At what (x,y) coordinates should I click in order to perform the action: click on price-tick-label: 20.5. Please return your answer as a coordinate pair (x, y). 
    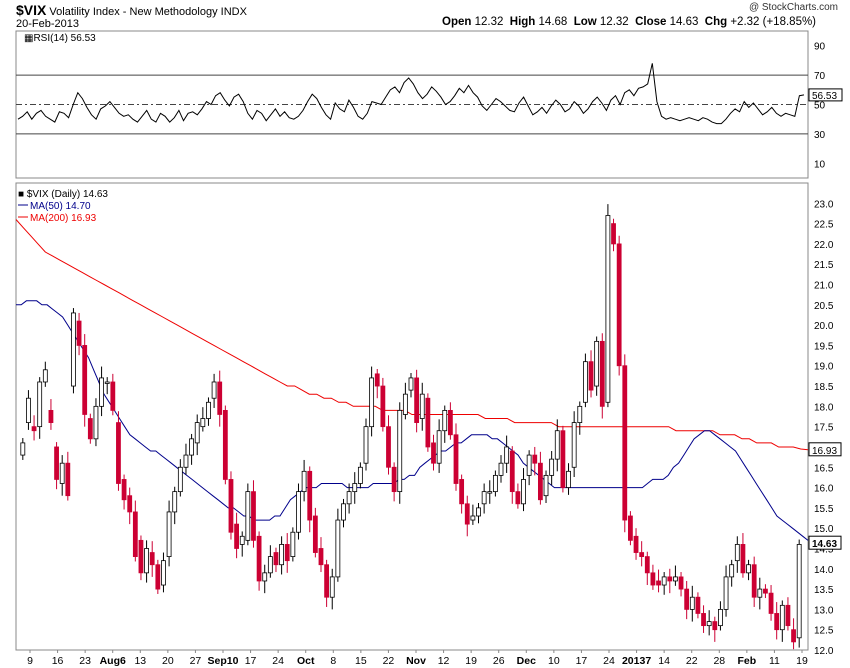
    Looking at the image, I should click on (824, 306).